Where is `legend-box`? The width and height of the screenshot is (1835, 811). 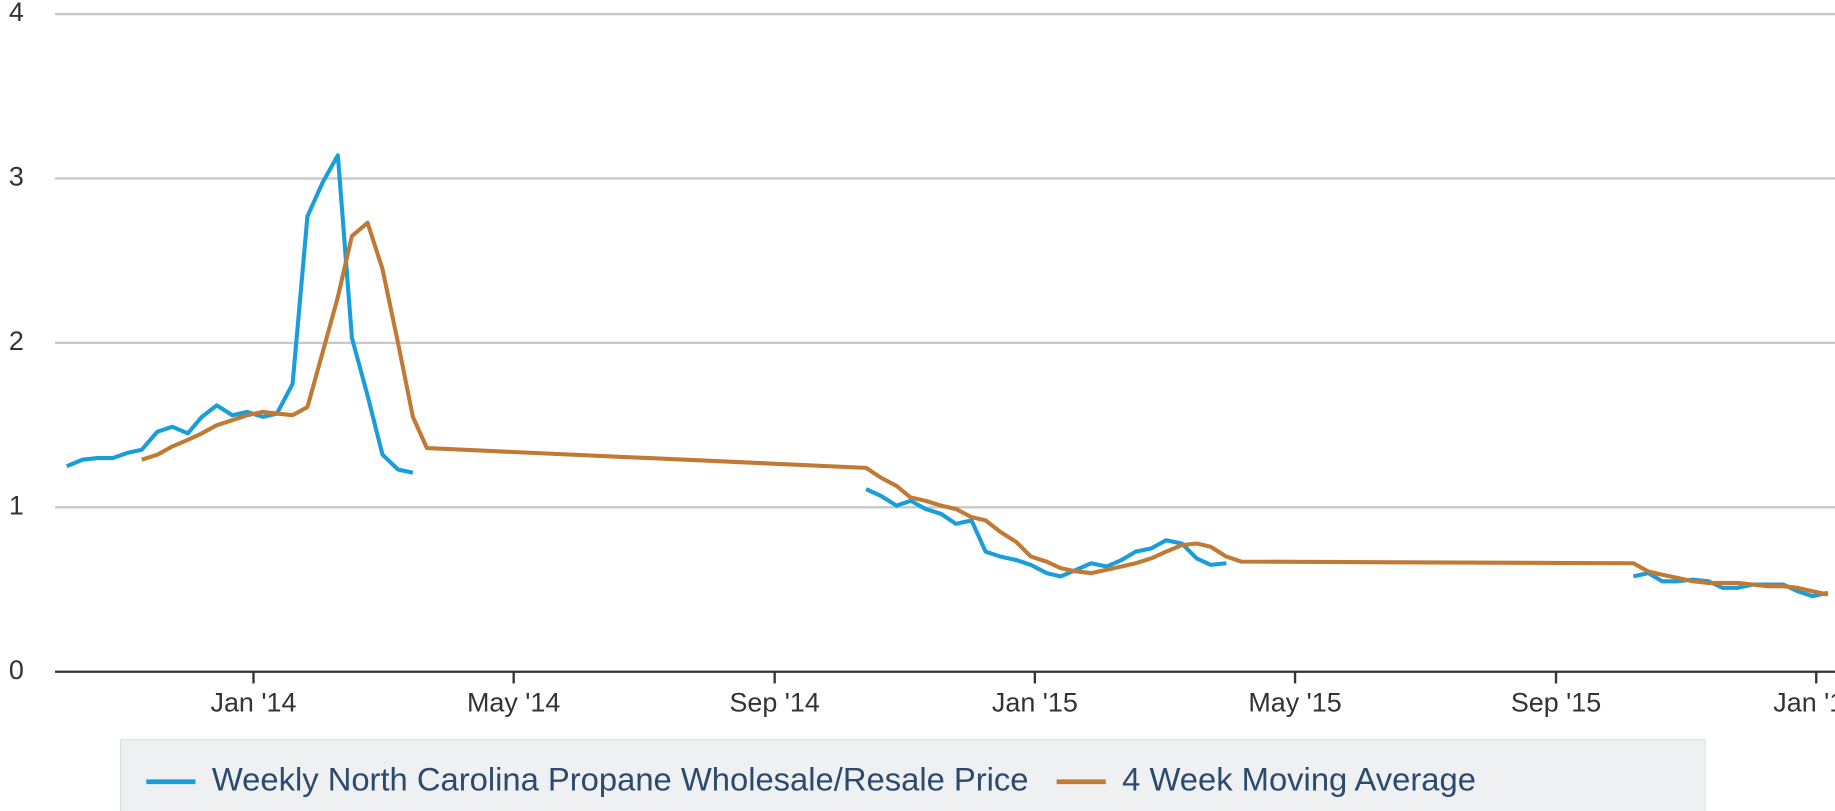
legend-box is located at coordinates (912, 775).